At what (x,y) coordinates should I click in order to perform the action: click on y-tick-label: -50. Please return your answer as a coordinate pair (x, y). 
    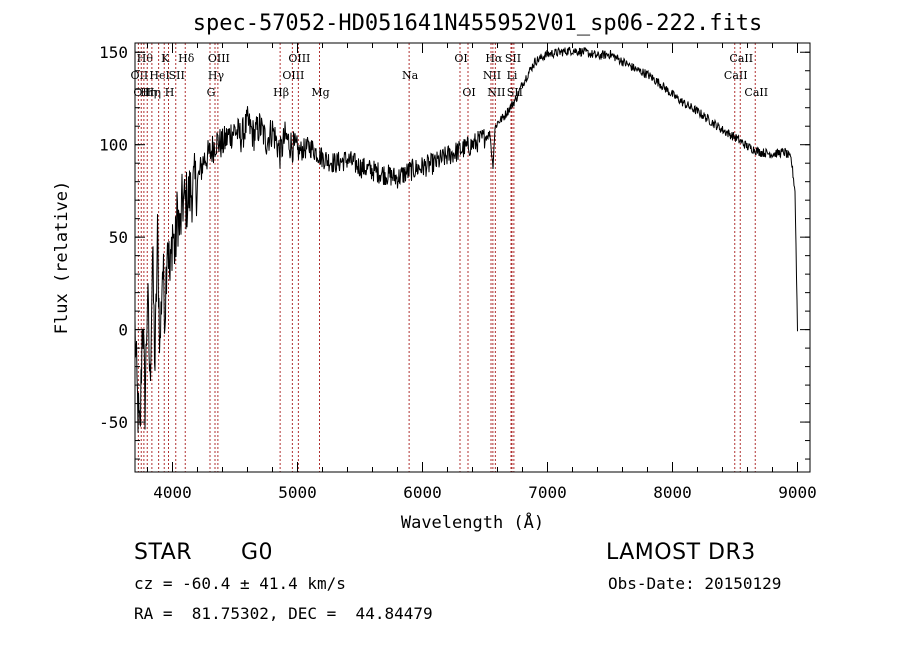
    Looking at the image, I should click on (113, 422).